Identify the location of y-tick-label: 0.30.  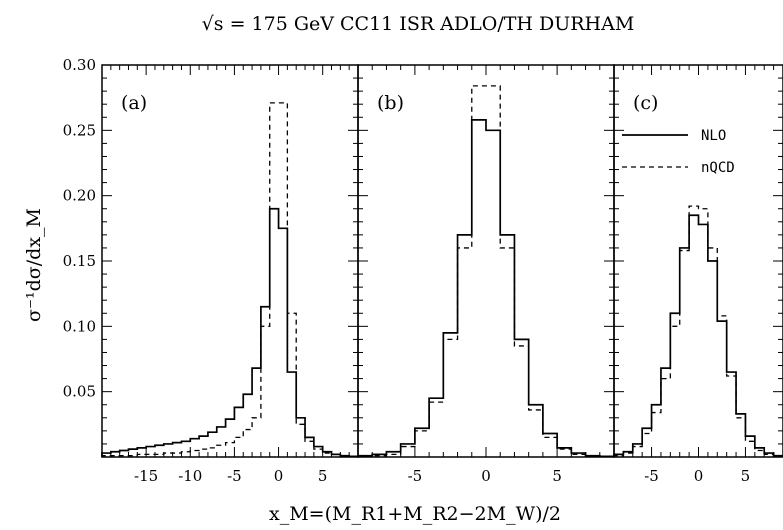
(79, 65).